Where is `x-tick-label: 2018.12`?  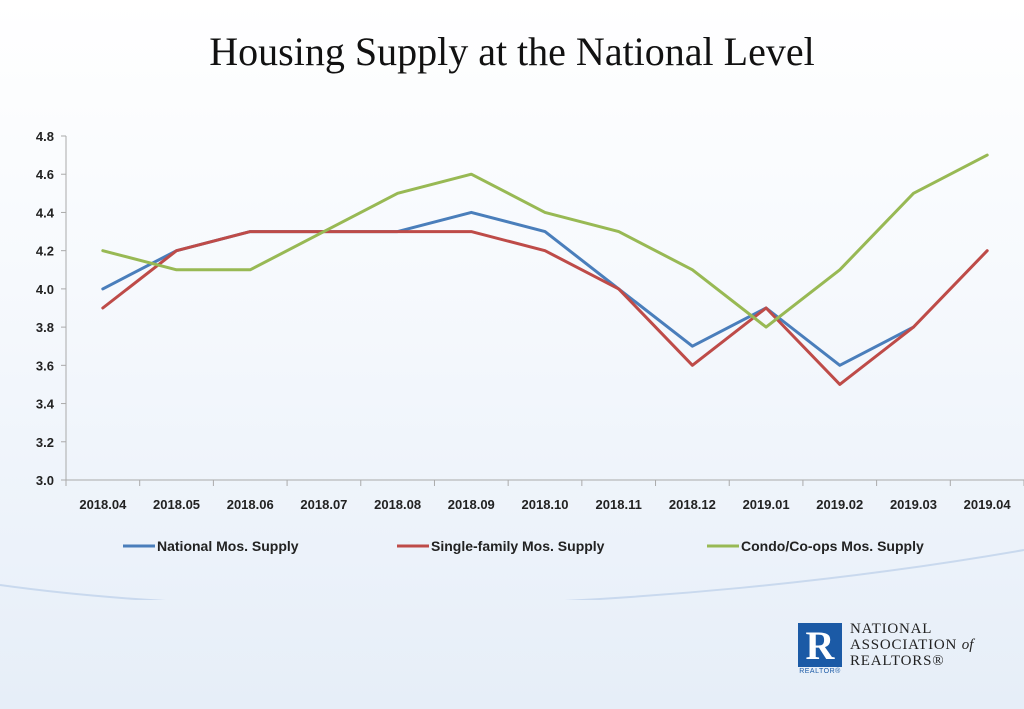 x-tick-label: 2018.12 is located at coordinates (692, 504).